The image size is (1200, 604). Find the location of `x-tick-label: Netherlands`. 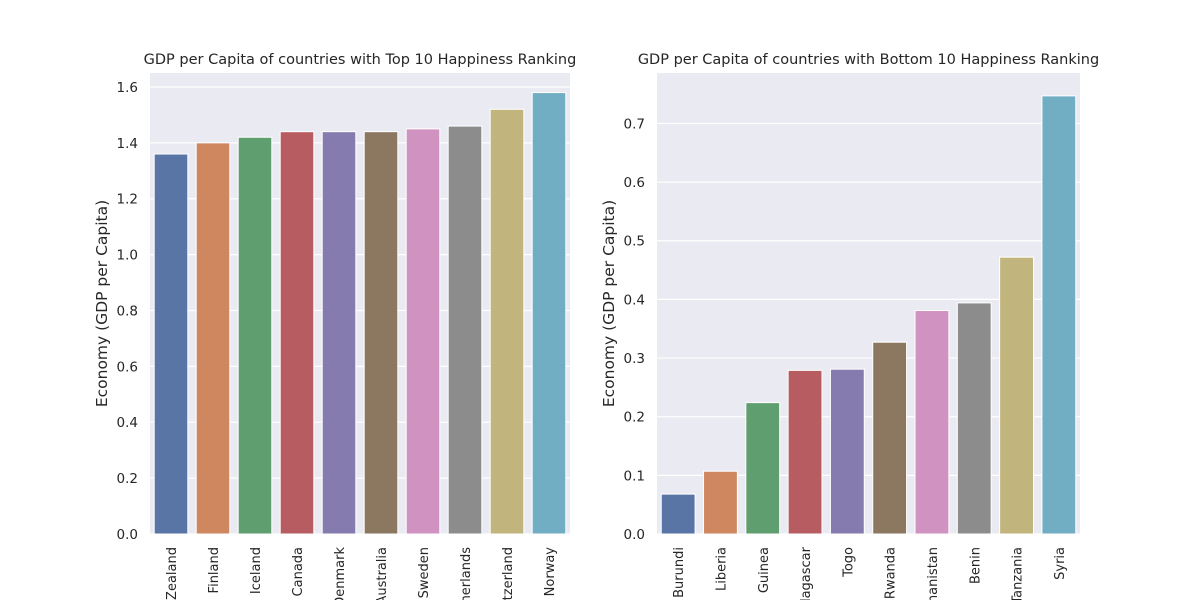

x-tick-label: Netherlands is located at coordinates (466, 573).